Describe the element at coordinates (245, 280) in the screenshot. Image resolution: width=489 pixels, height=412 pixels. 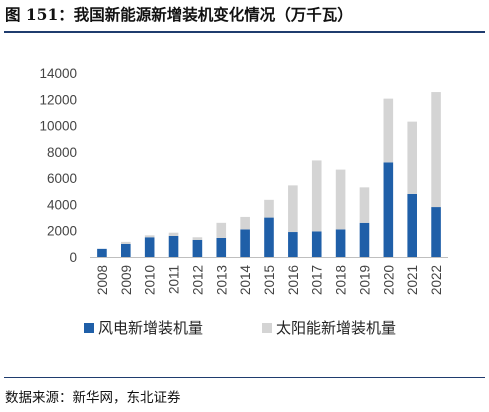
I see `x-tick-label: 2014` at that location.